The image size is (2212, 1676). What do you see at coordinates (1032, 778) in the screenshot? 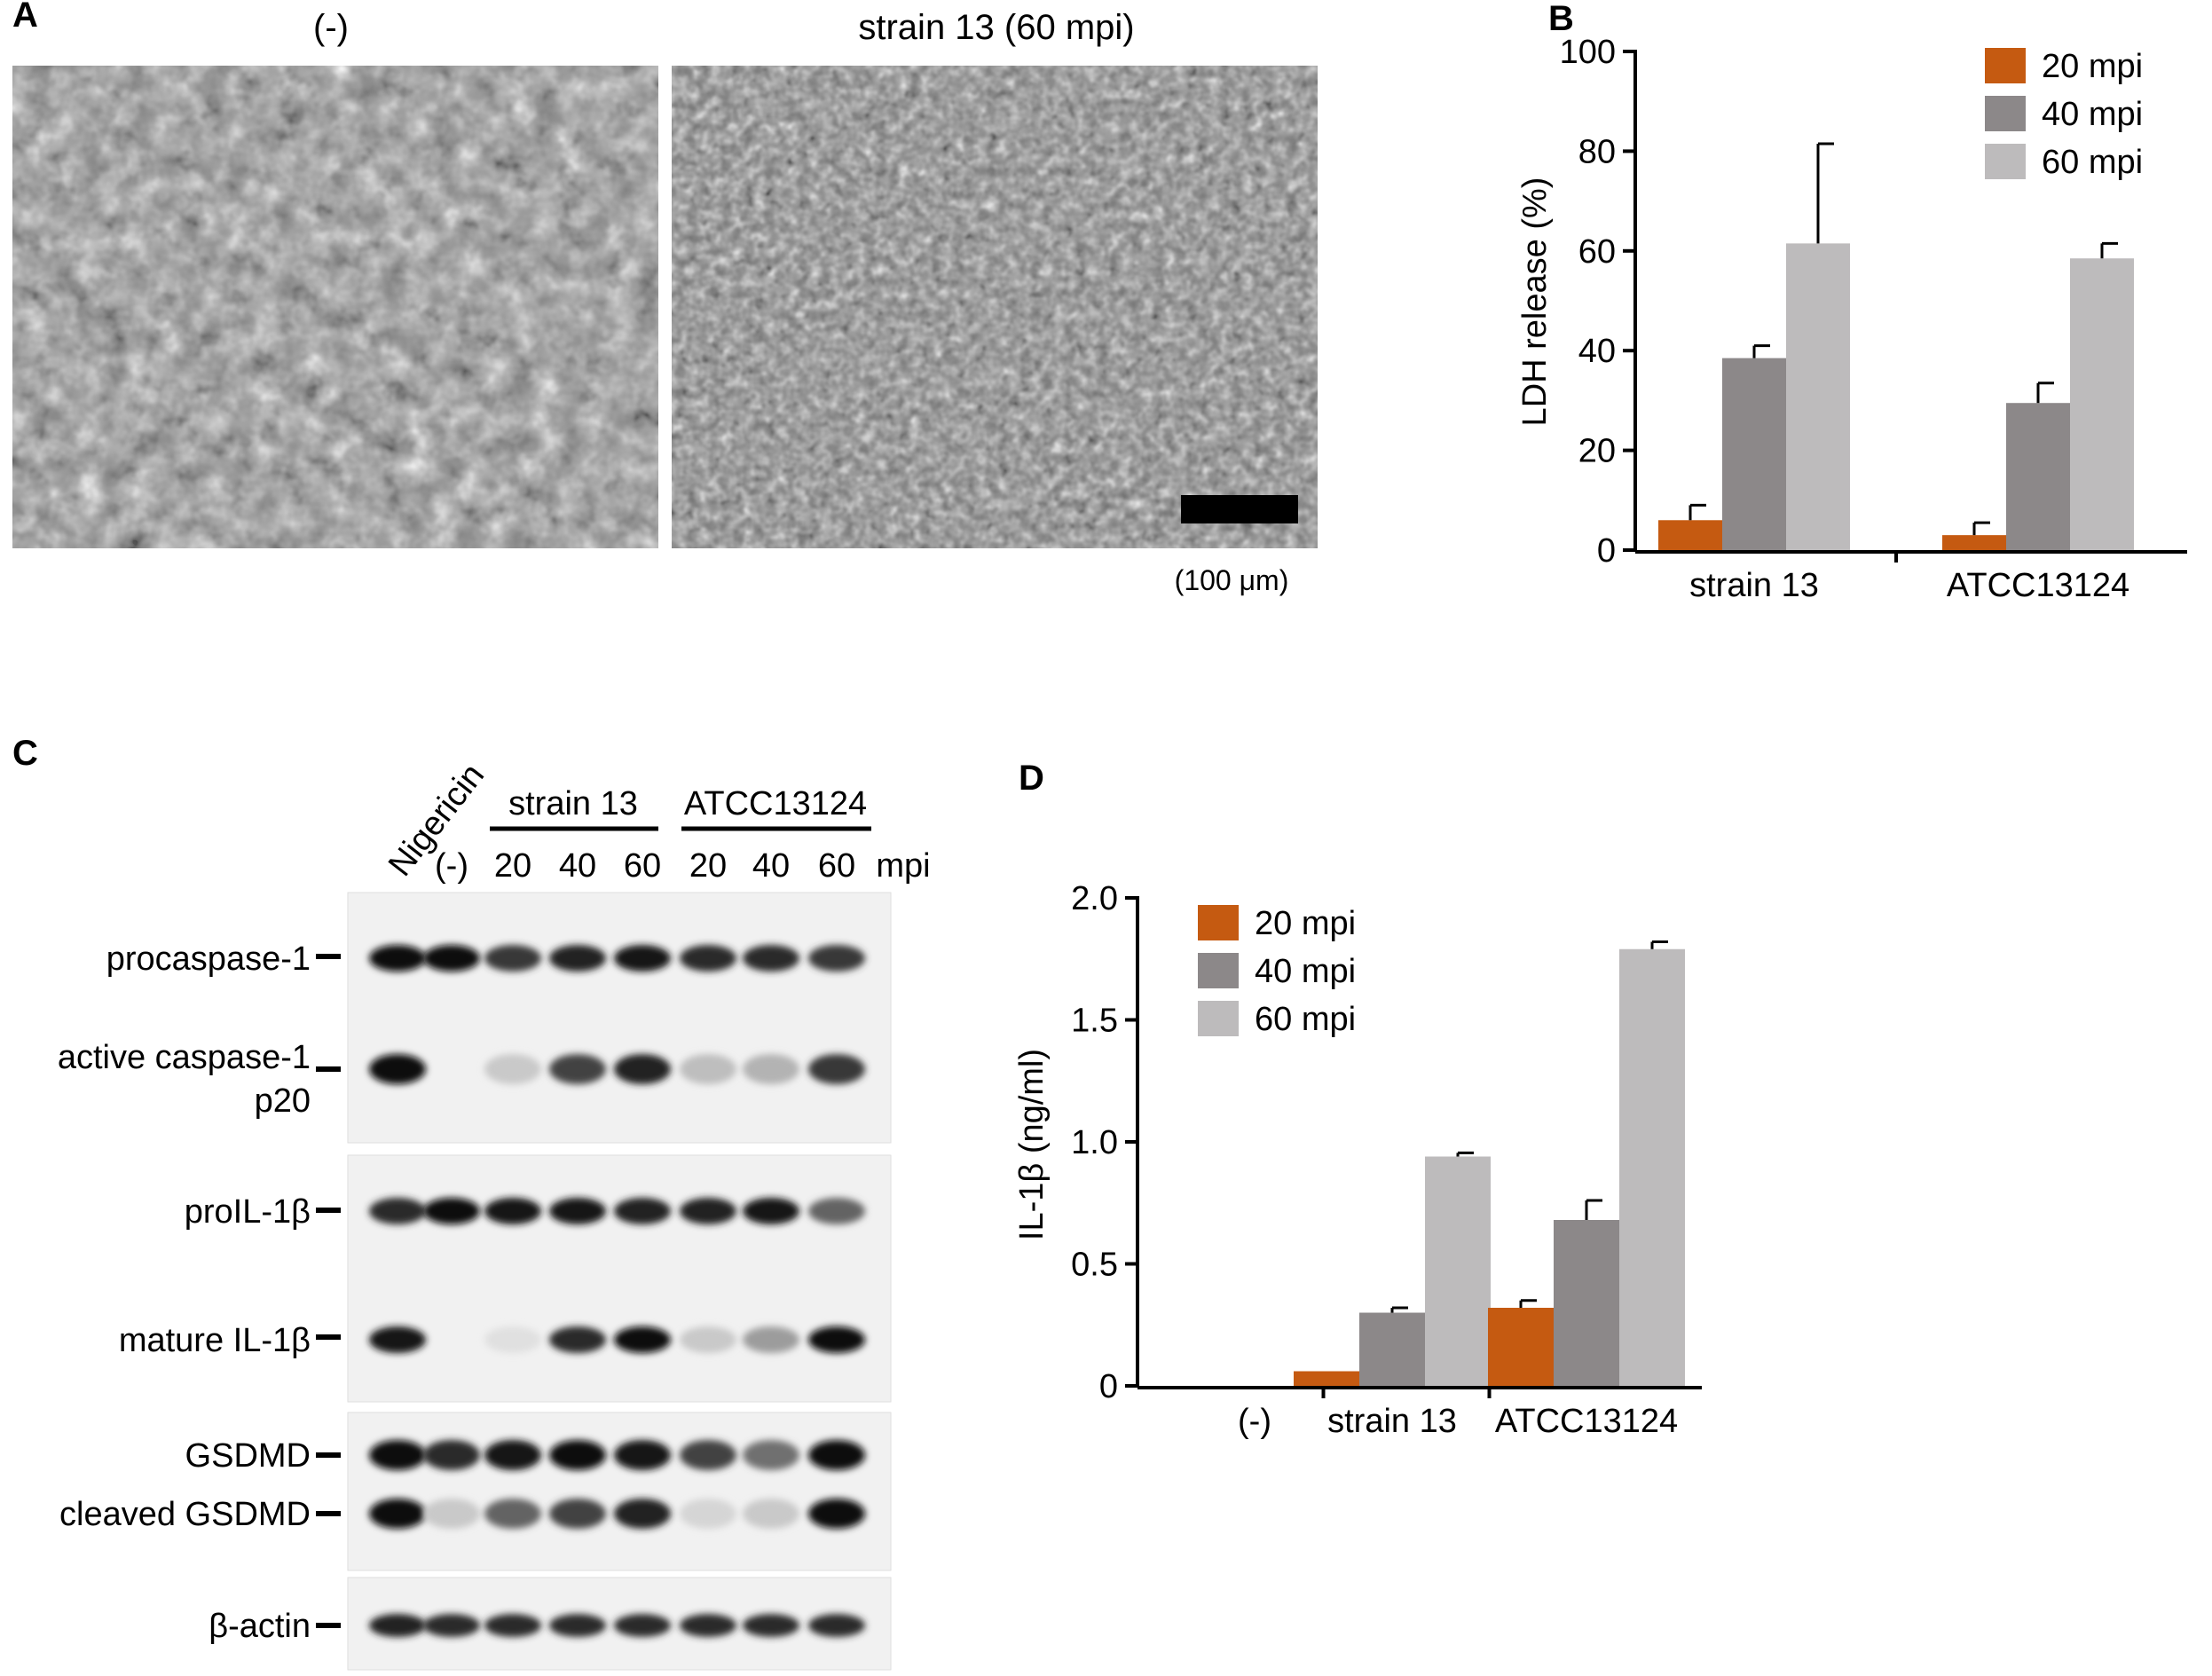
I see `panel-label-d: D` at bounding box center [1032, 778].